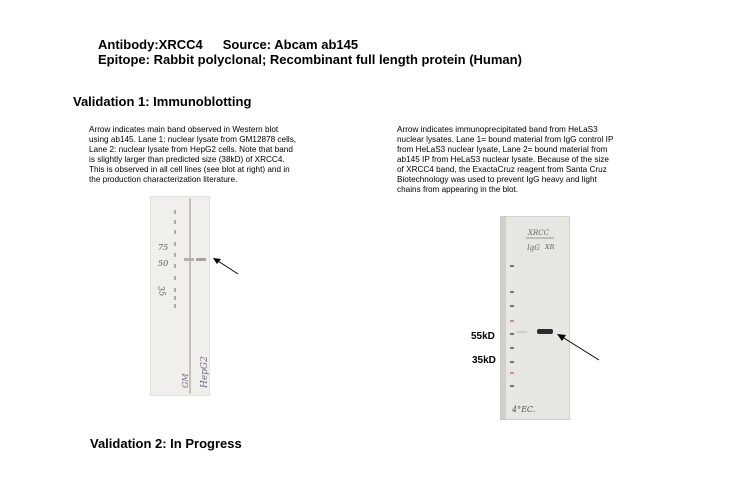 This screenshot has height=492, width=755. Describe the element at coordinates (226, 266) in the screenshot. I see `arrow-left-band-indicator` at that location.